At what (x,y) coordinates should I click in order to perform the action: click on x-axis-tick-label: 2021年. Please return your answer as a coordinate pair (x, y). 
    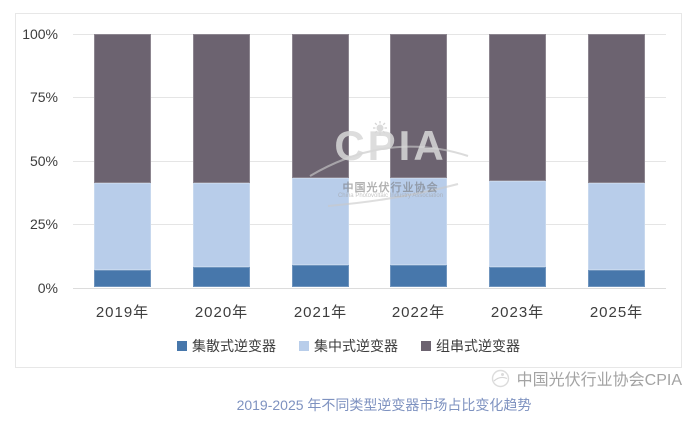
    Looking at the image, I should click on (320, 312).